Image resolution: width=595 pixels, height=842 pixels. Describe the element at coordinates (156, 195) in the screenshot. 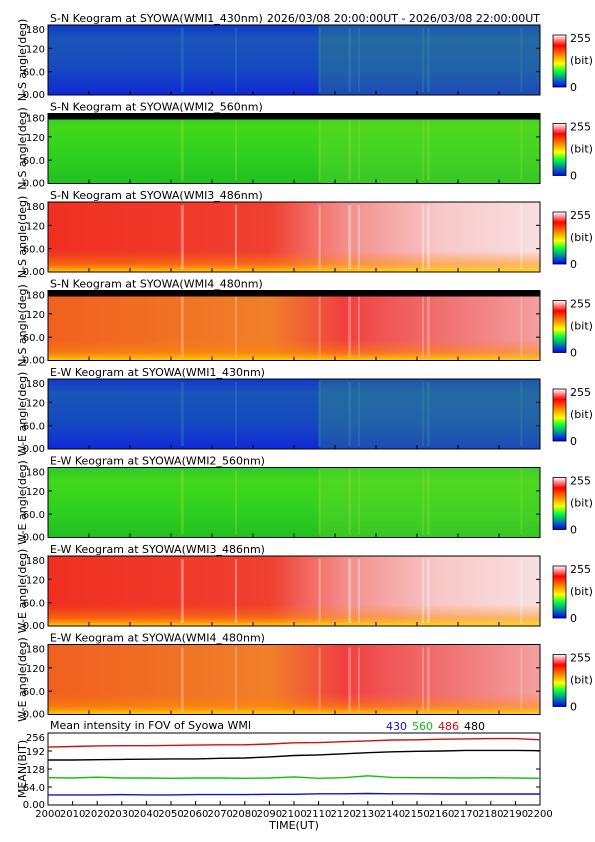

I see `panel-title: S-N Keogram at SYOWA(WMI3_486nm)` at that location.